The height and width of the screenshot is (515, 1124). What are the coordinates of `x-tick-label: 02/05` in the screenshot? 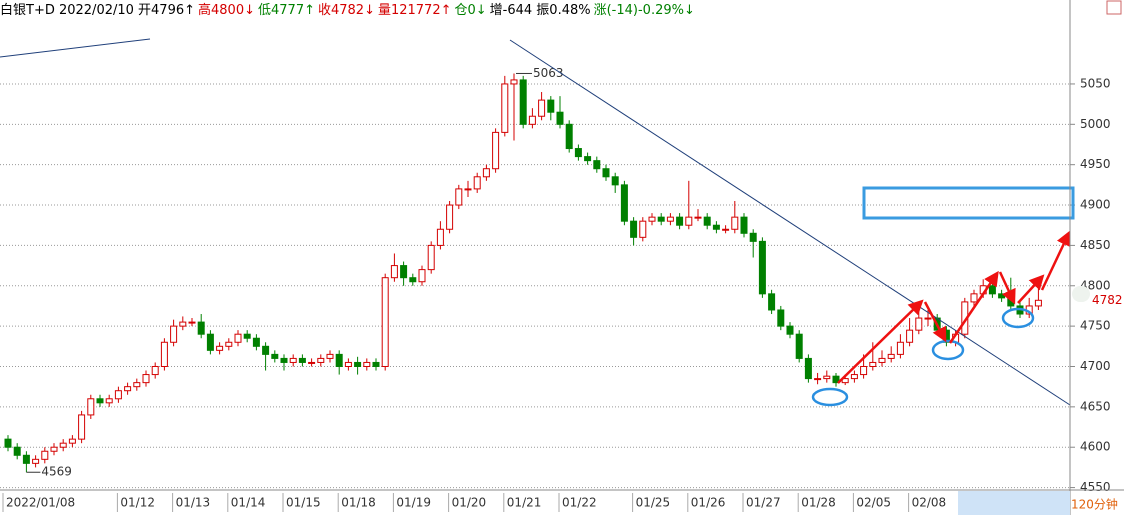 It's located at (873, 503).